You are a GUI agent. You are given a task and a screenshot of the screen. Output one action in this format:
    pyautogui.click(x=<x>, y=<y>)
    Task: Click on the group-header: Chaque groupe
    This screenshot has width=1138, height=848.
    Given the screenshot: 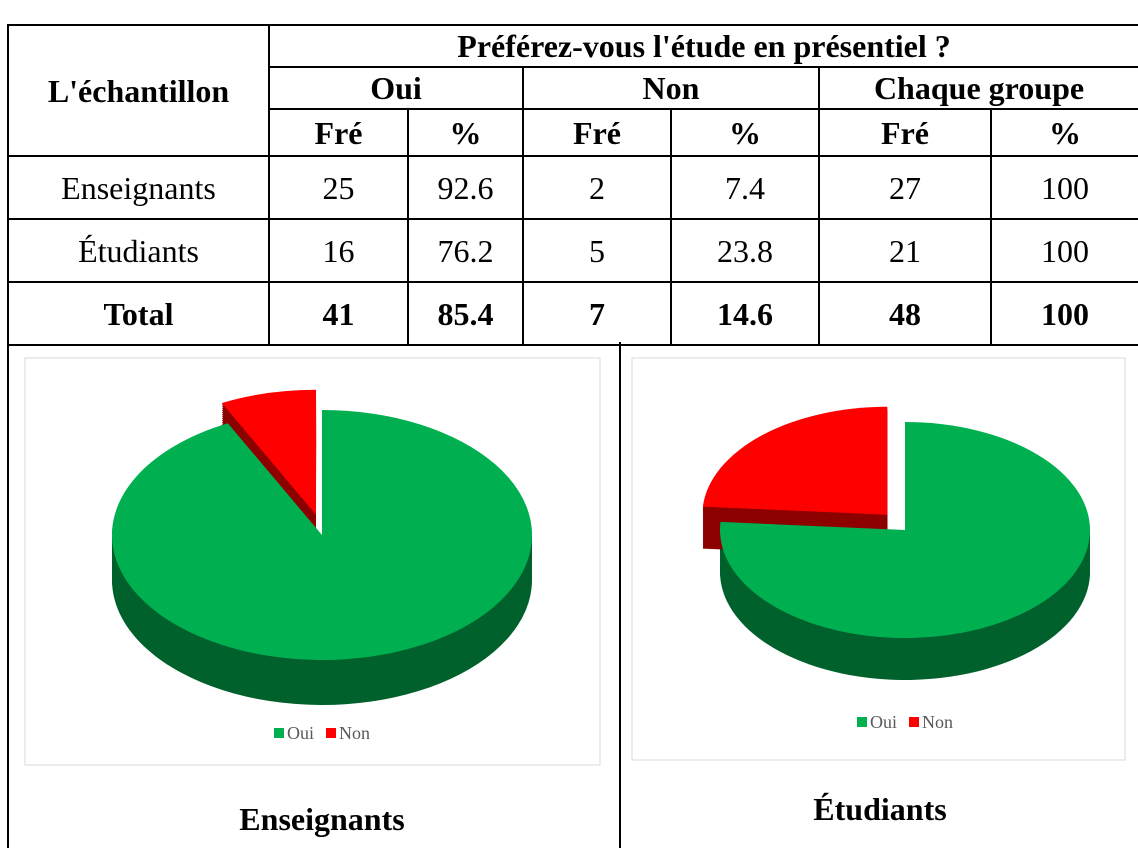 What is the action you would take?
    pyautogui.click(x=977, y=88)
    